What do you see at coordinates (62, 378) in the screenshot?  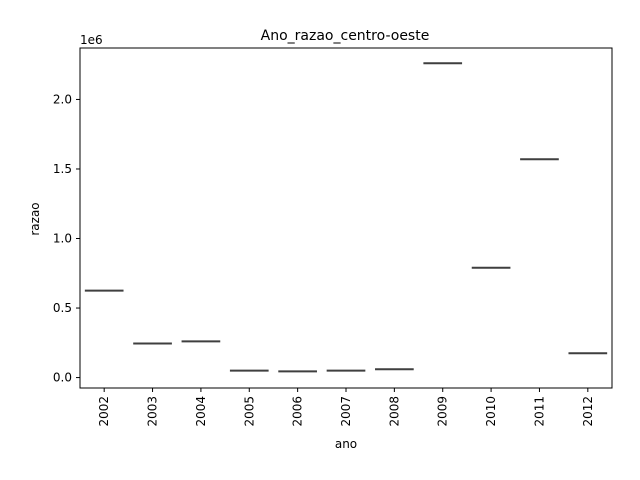 I see `y-tick-label: 0.0` at bounding box center [62, 378].